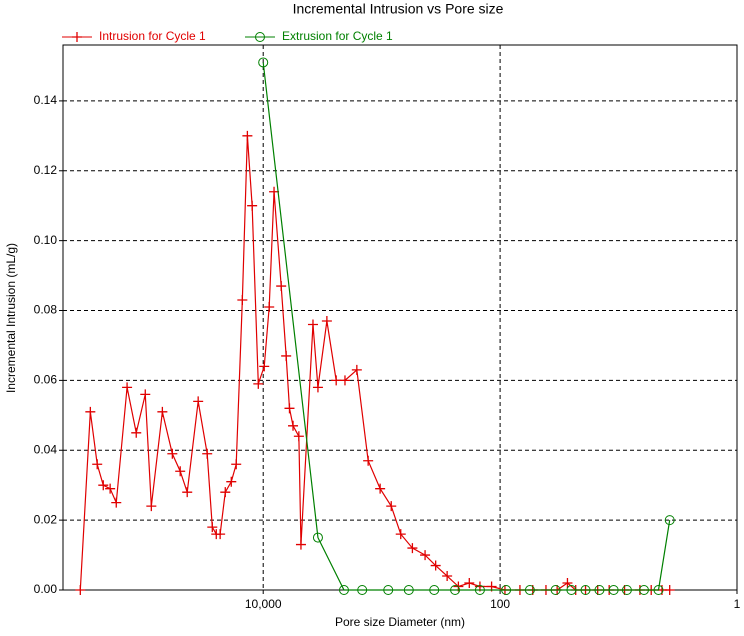 The width and height of the screenshot is (744, 636). I want to click on y-tick-label: 0.00, so click(46, 589).